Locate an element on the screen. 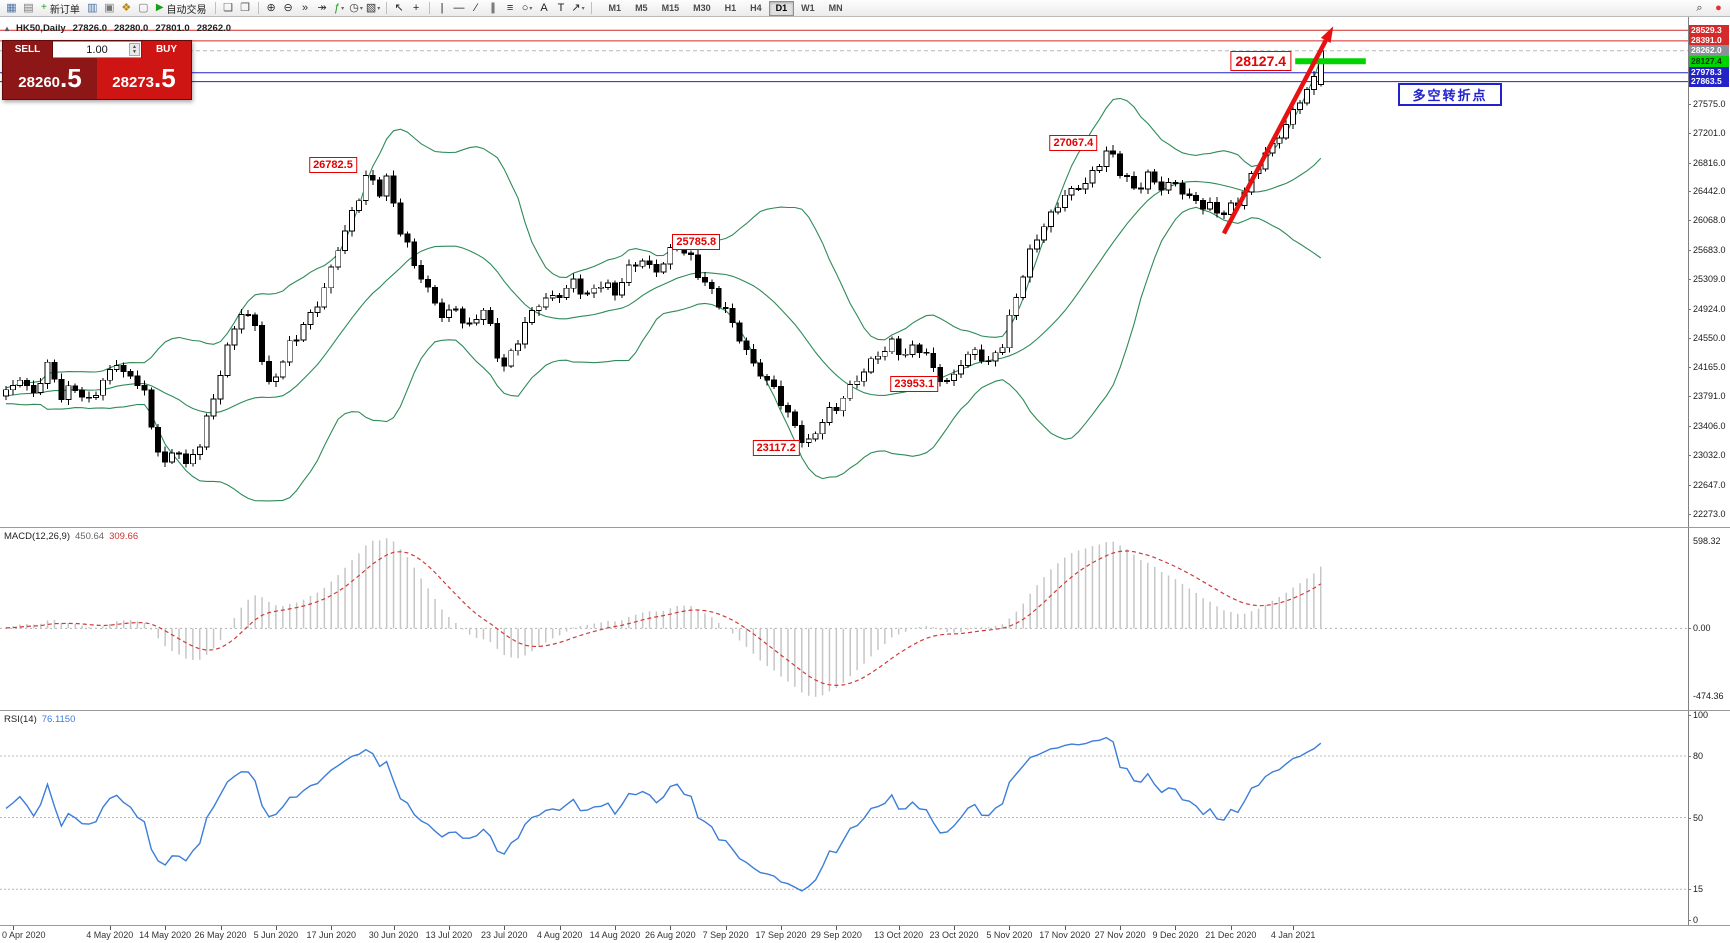 The width and height of the screenshot is (1730, 943). new-chart-icon: ▦ is located at coordinates (11, 7).